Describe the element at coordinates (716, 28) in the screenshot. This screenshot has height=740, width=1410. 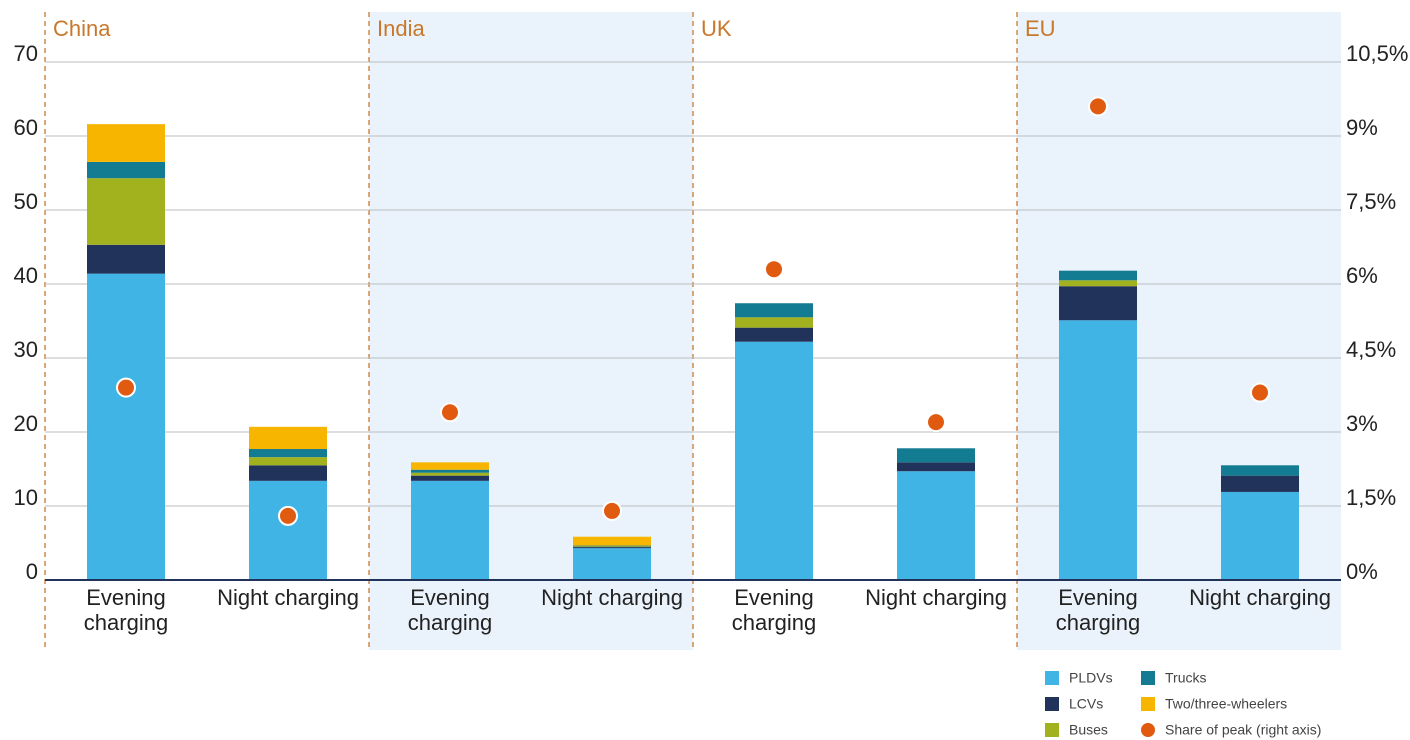
I see `group-label: UK` at that location.